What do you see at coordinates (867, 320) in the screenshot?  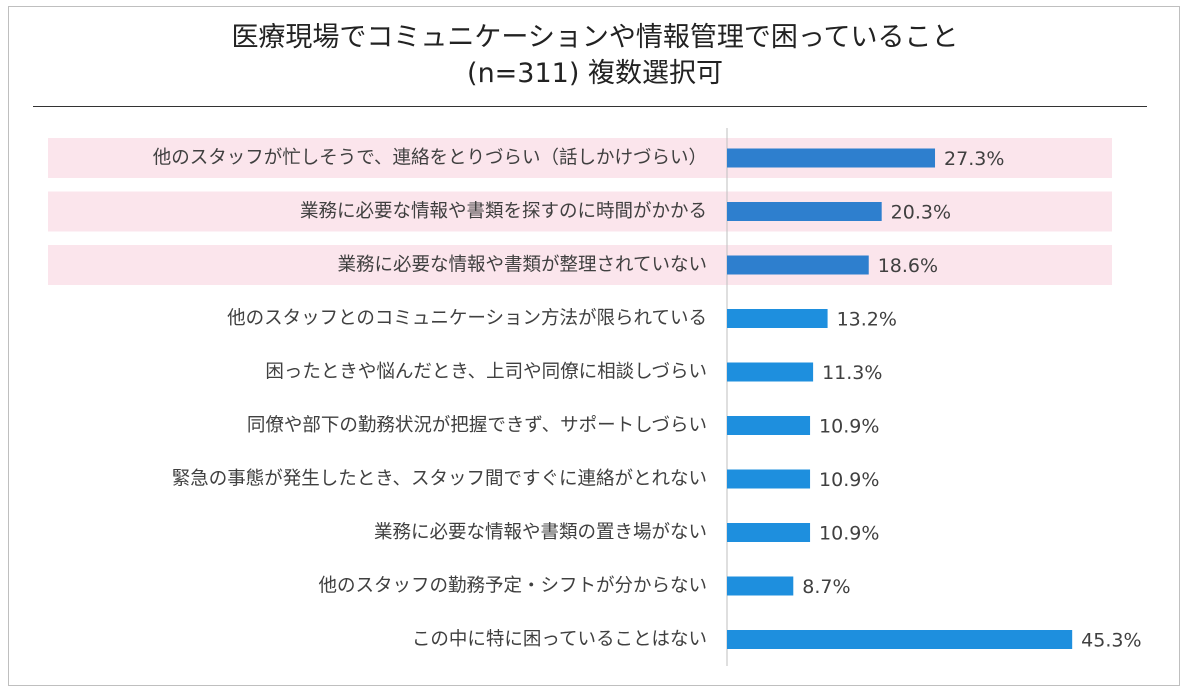 I see `value-label: 13.2%` at bounding box center [867, 320].